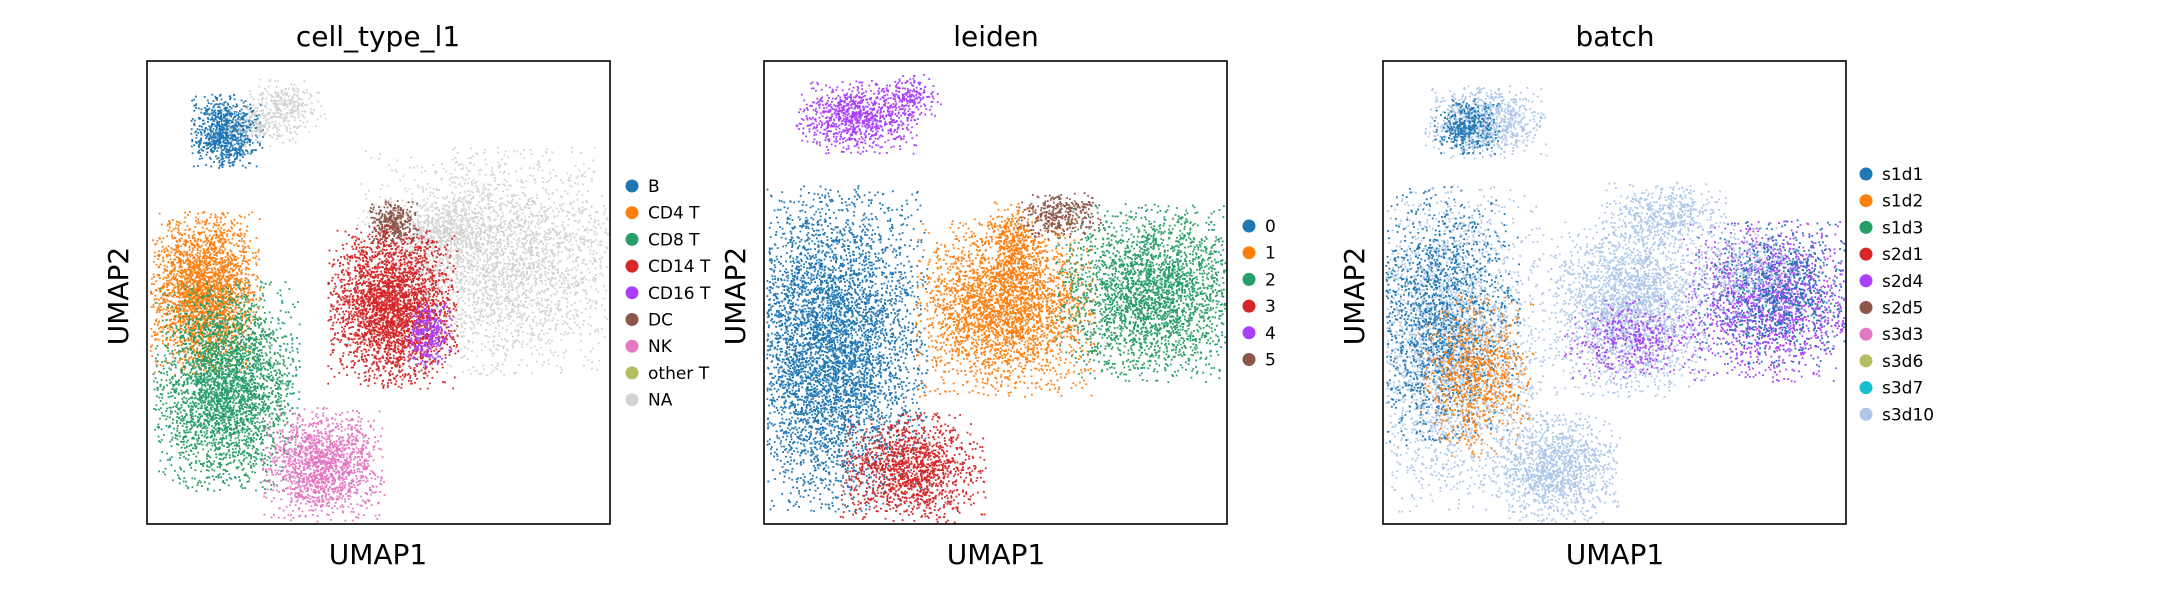 Image resolution: width=2173 pixels, height=600 pixels. I want to click on legend-item: s2d5, so click(1892, 309).